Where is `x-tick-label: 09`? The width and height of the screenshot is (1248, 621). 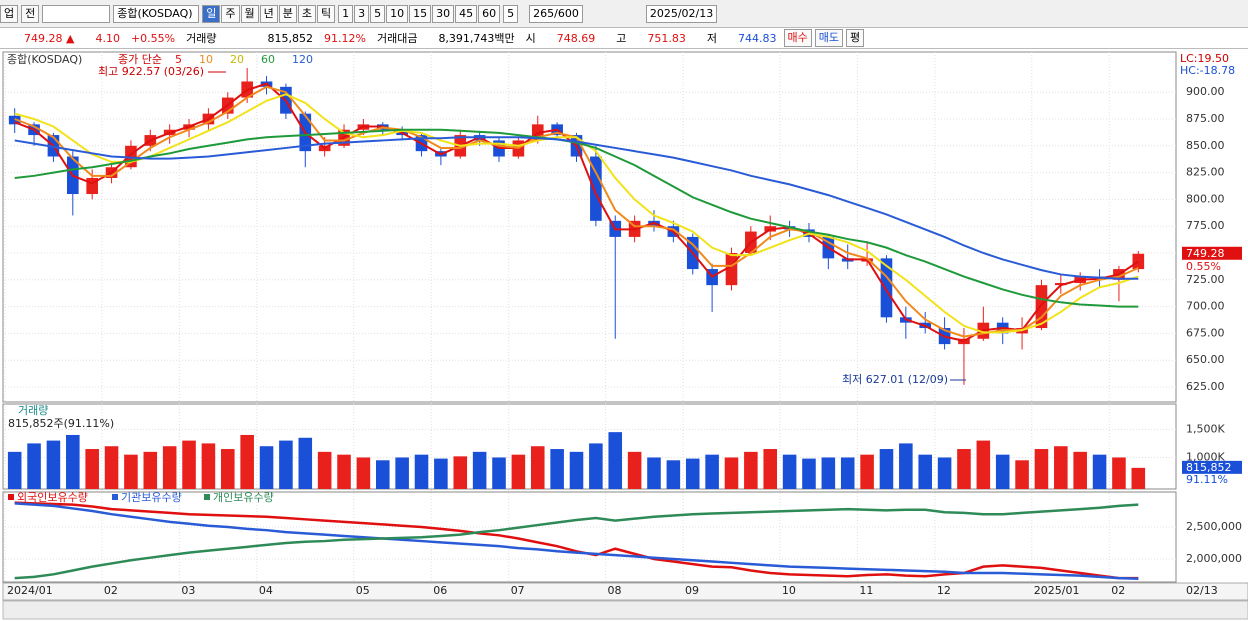
x-tick-label: 09 is located at coordinates (692, 590).